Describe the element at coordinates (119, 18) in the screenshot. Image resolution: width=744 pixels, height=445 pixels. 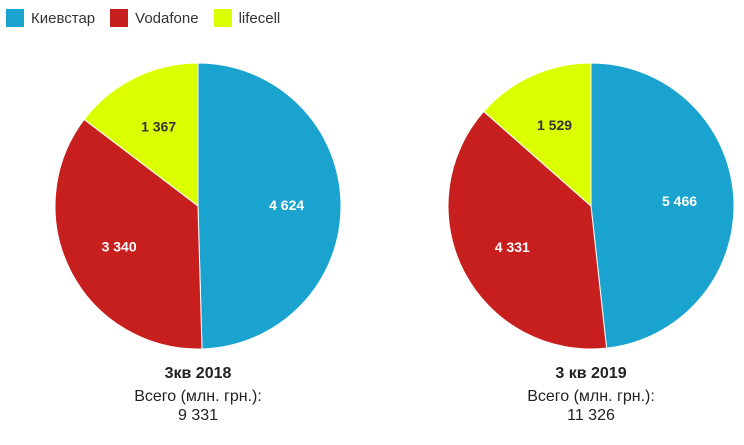
I see `legend-swatch-vodafone` at that location.